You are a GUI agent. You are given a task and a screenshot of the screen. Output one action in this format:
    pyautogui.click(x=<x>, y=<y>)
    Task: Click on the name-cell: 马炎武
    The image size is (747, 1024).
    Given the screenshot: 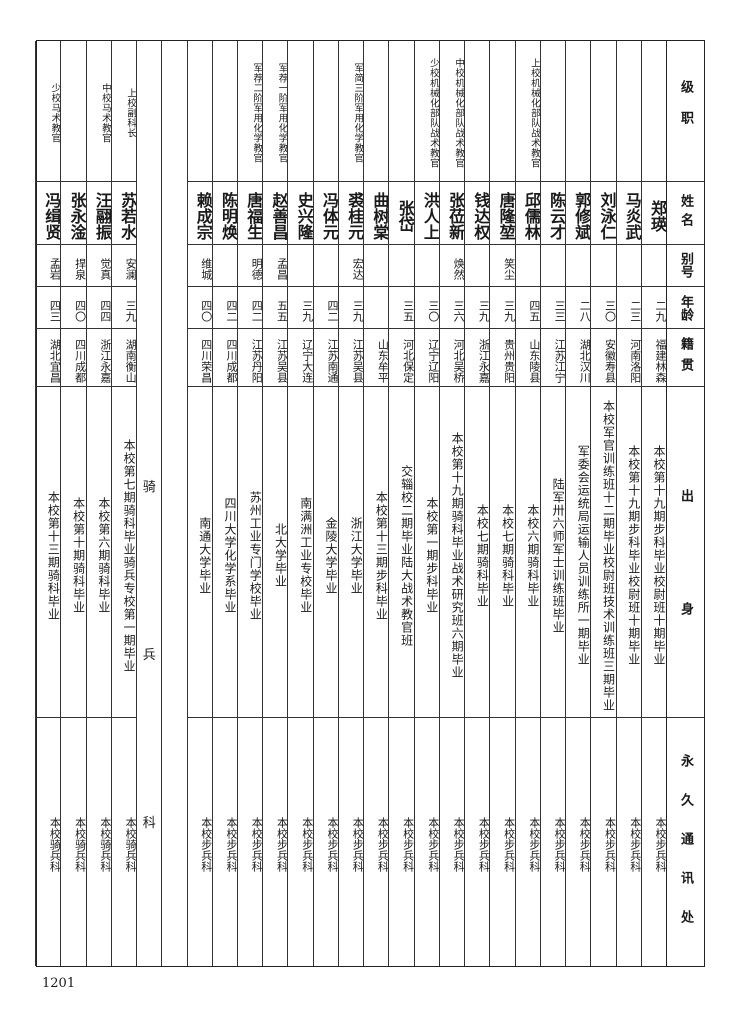 What is the action you would take?
    pyautogui.click(x=628, y=213)
    